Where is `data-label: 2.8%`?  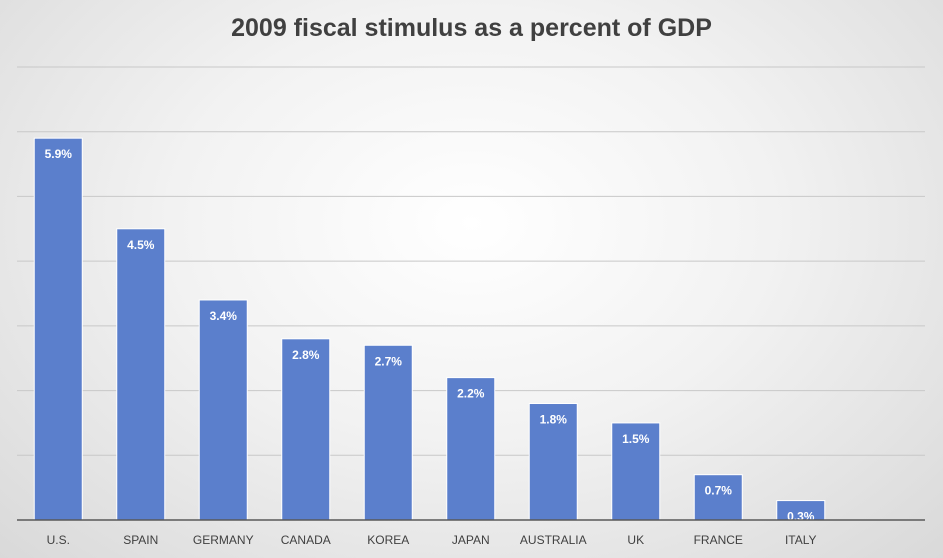
data-label: 2.8% is located at coordinates (306, 355).